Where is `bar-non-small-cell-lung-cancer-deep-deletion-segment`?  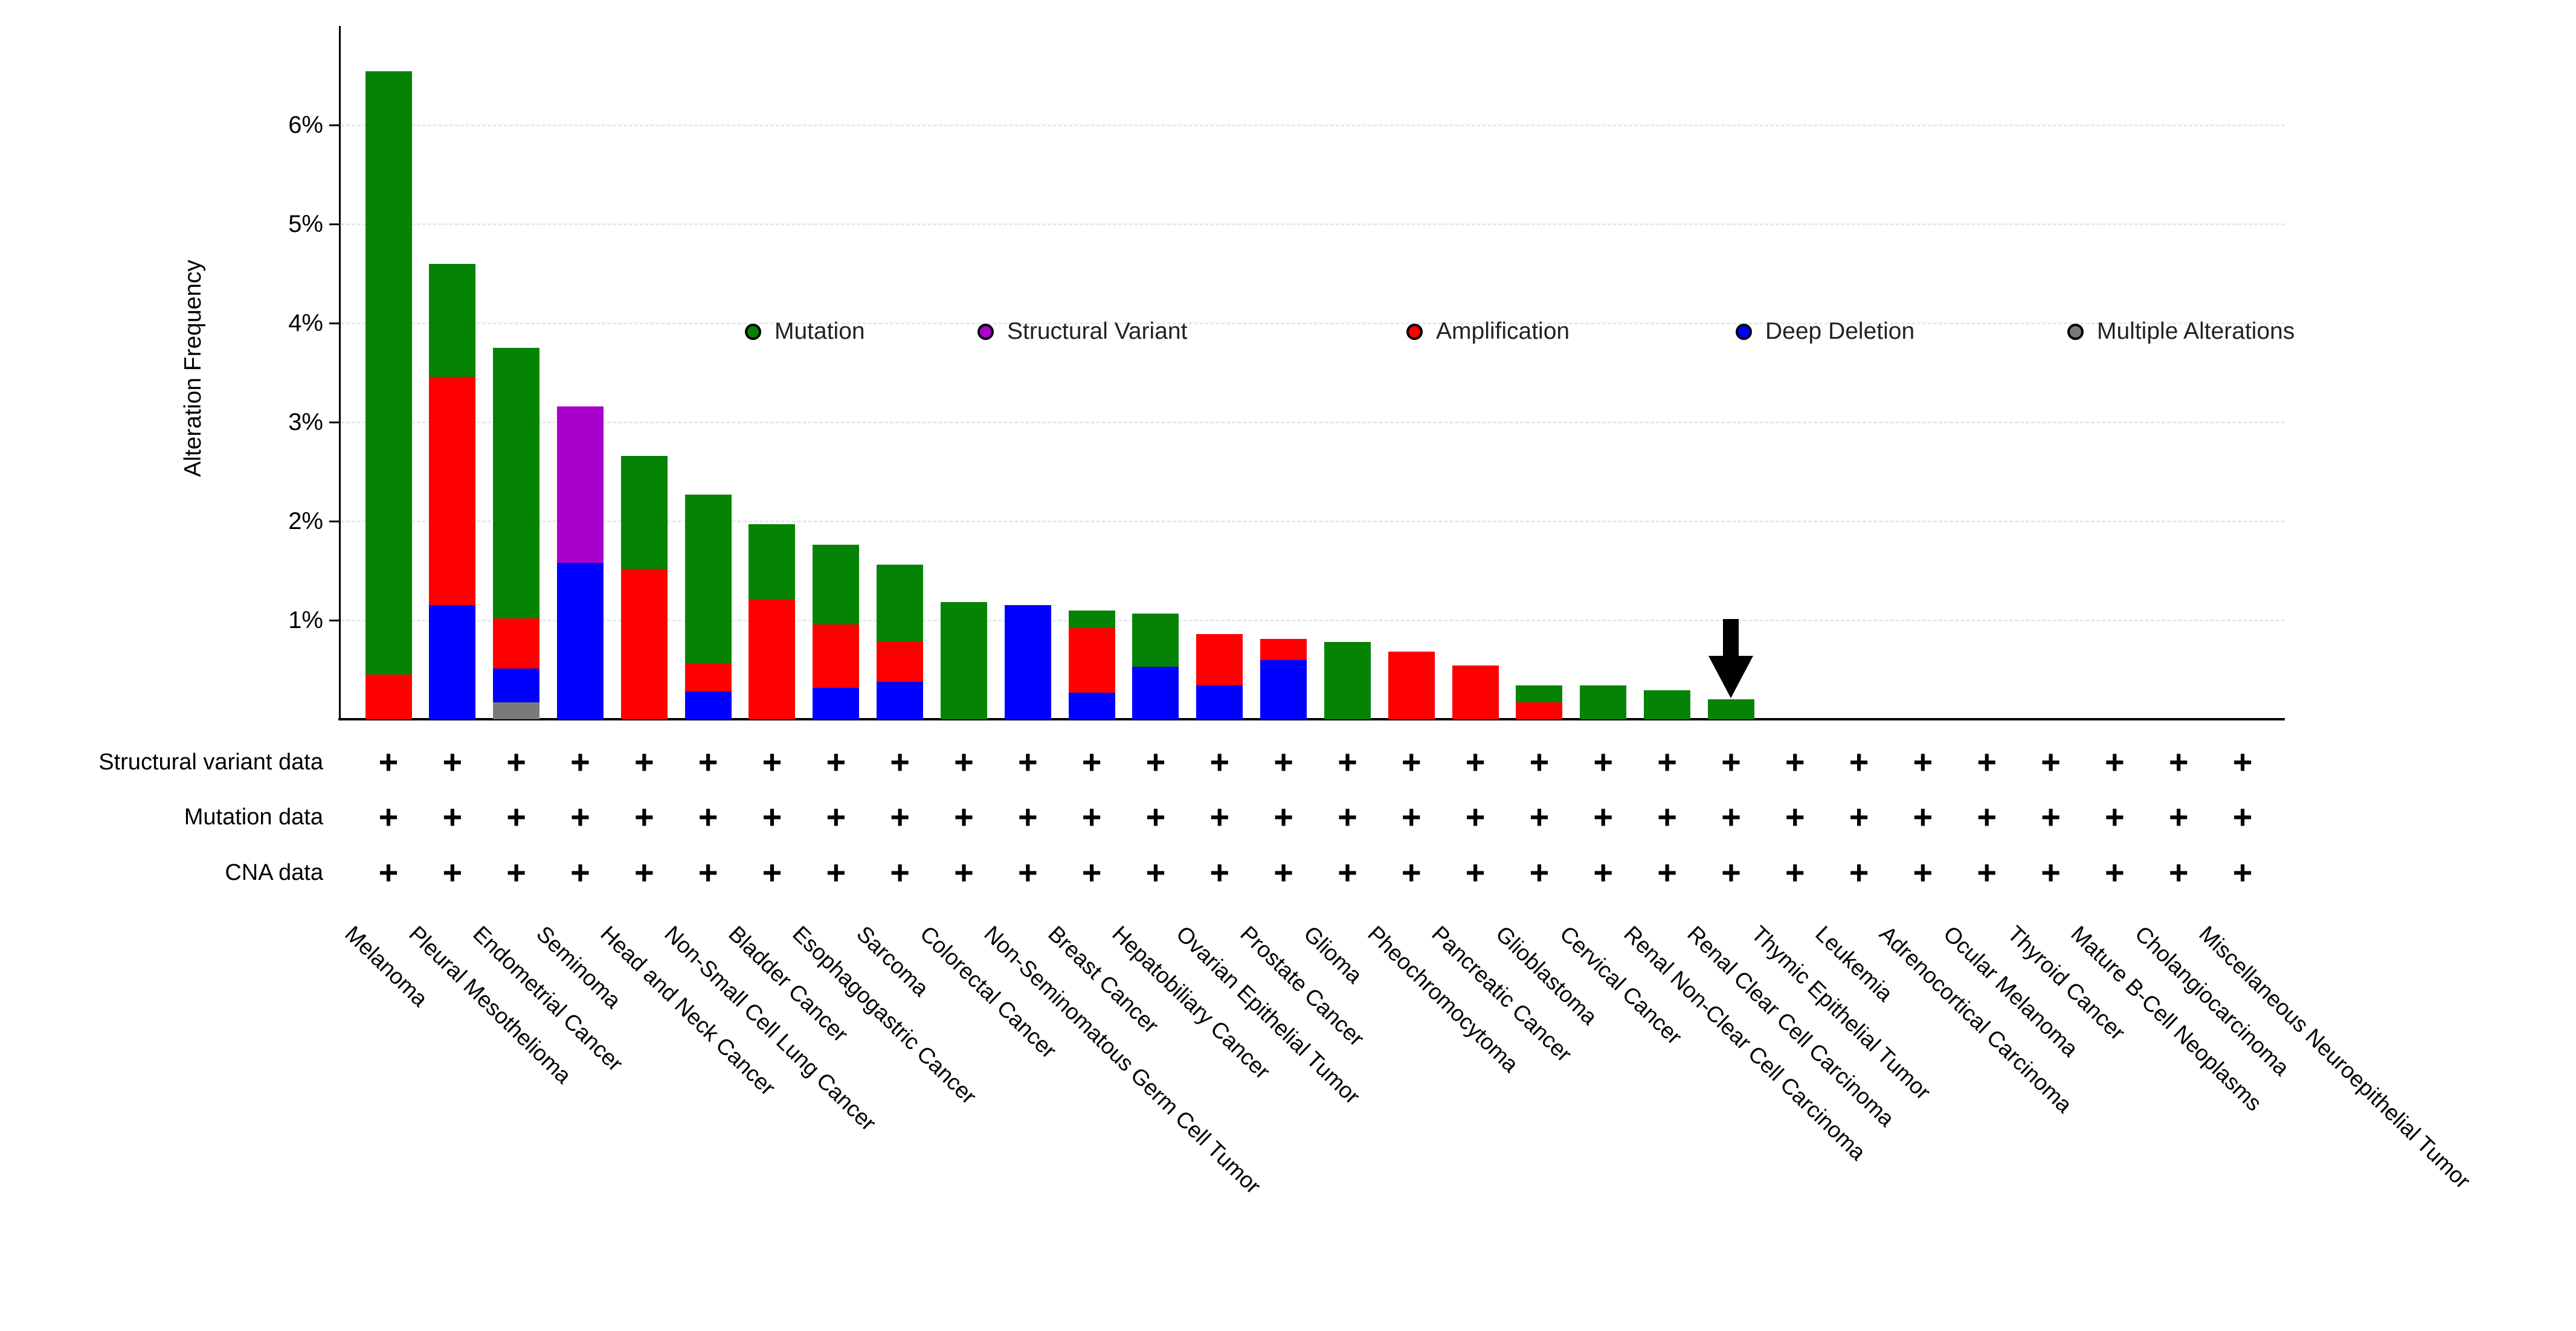
bar-non-small-cell-lung-cancer-deep-deletion-segment is located at coordinates (708, 705).